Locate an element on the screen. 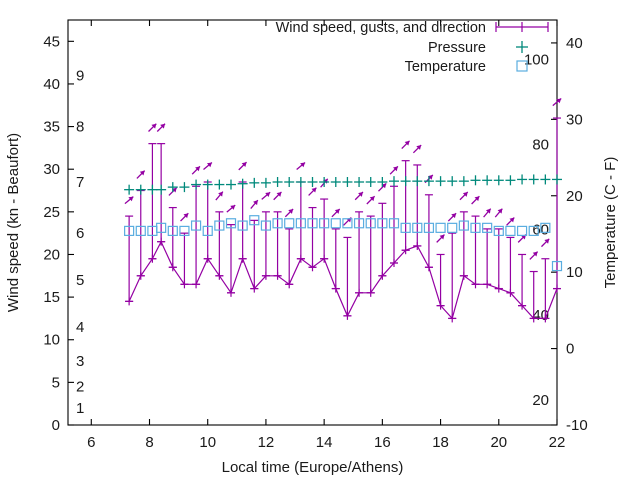  x-tick-label: 16 is located at coordinates (382, 442).